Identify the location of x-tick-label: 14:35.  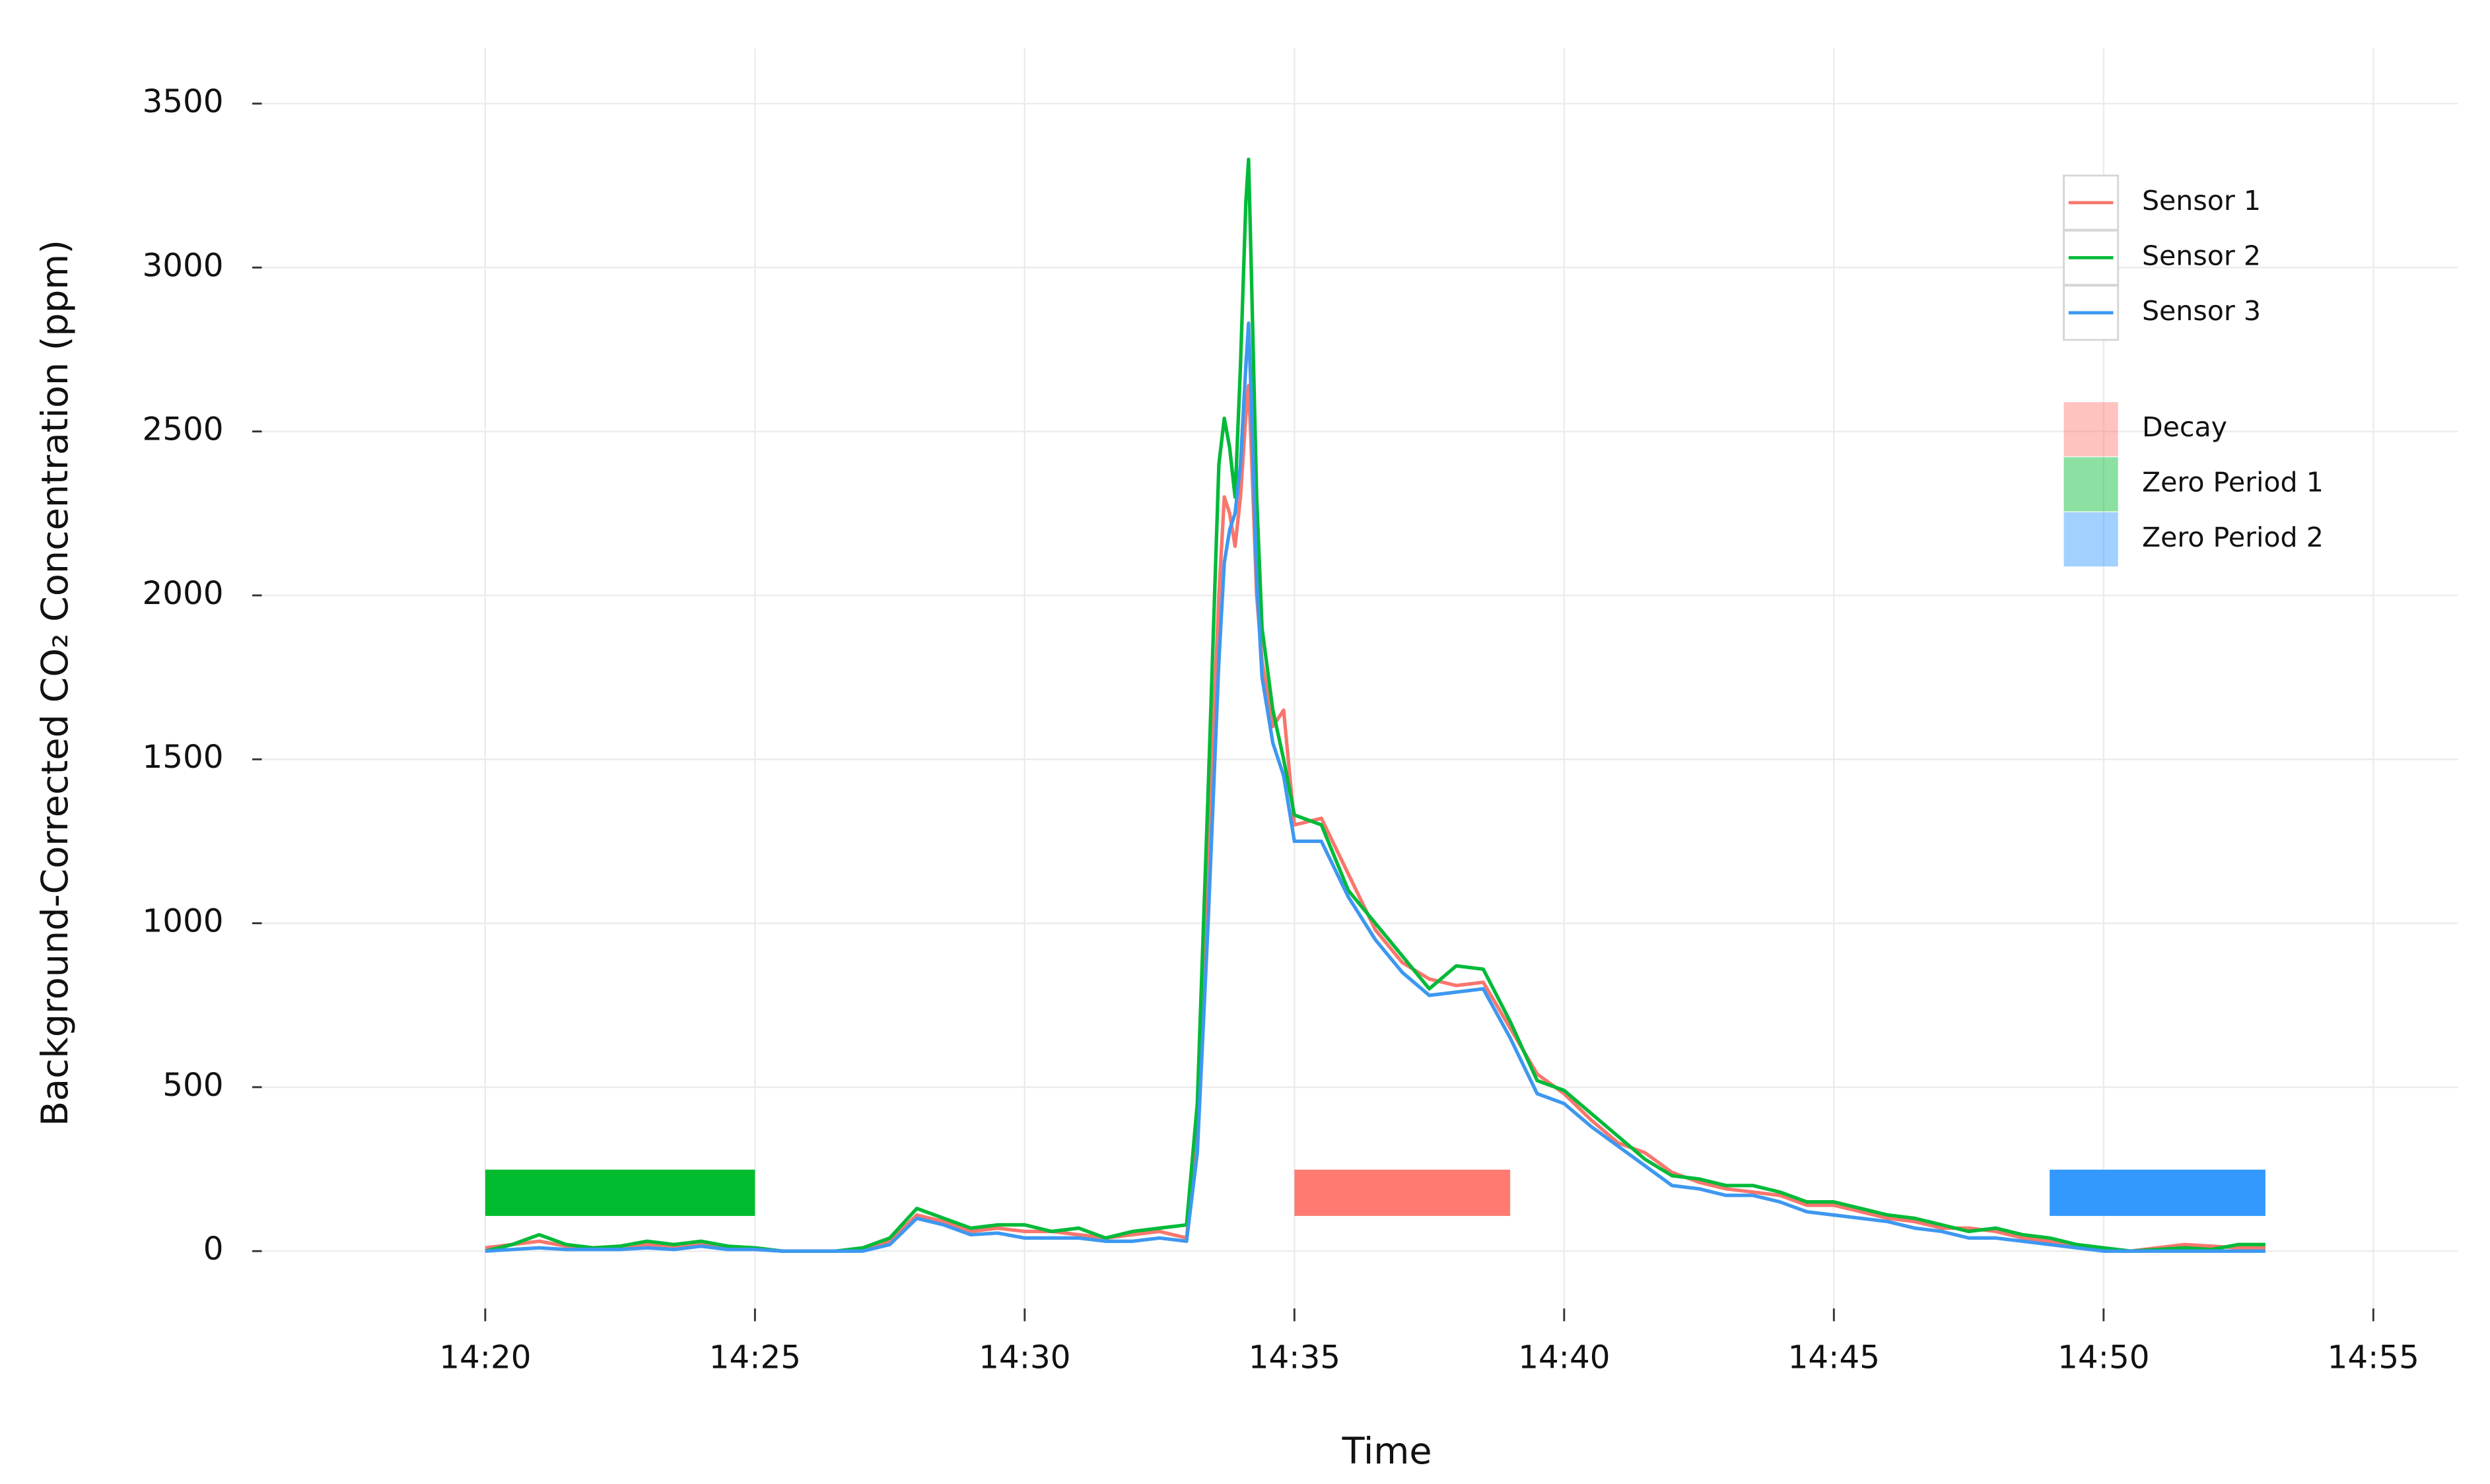
(1294, 1358).